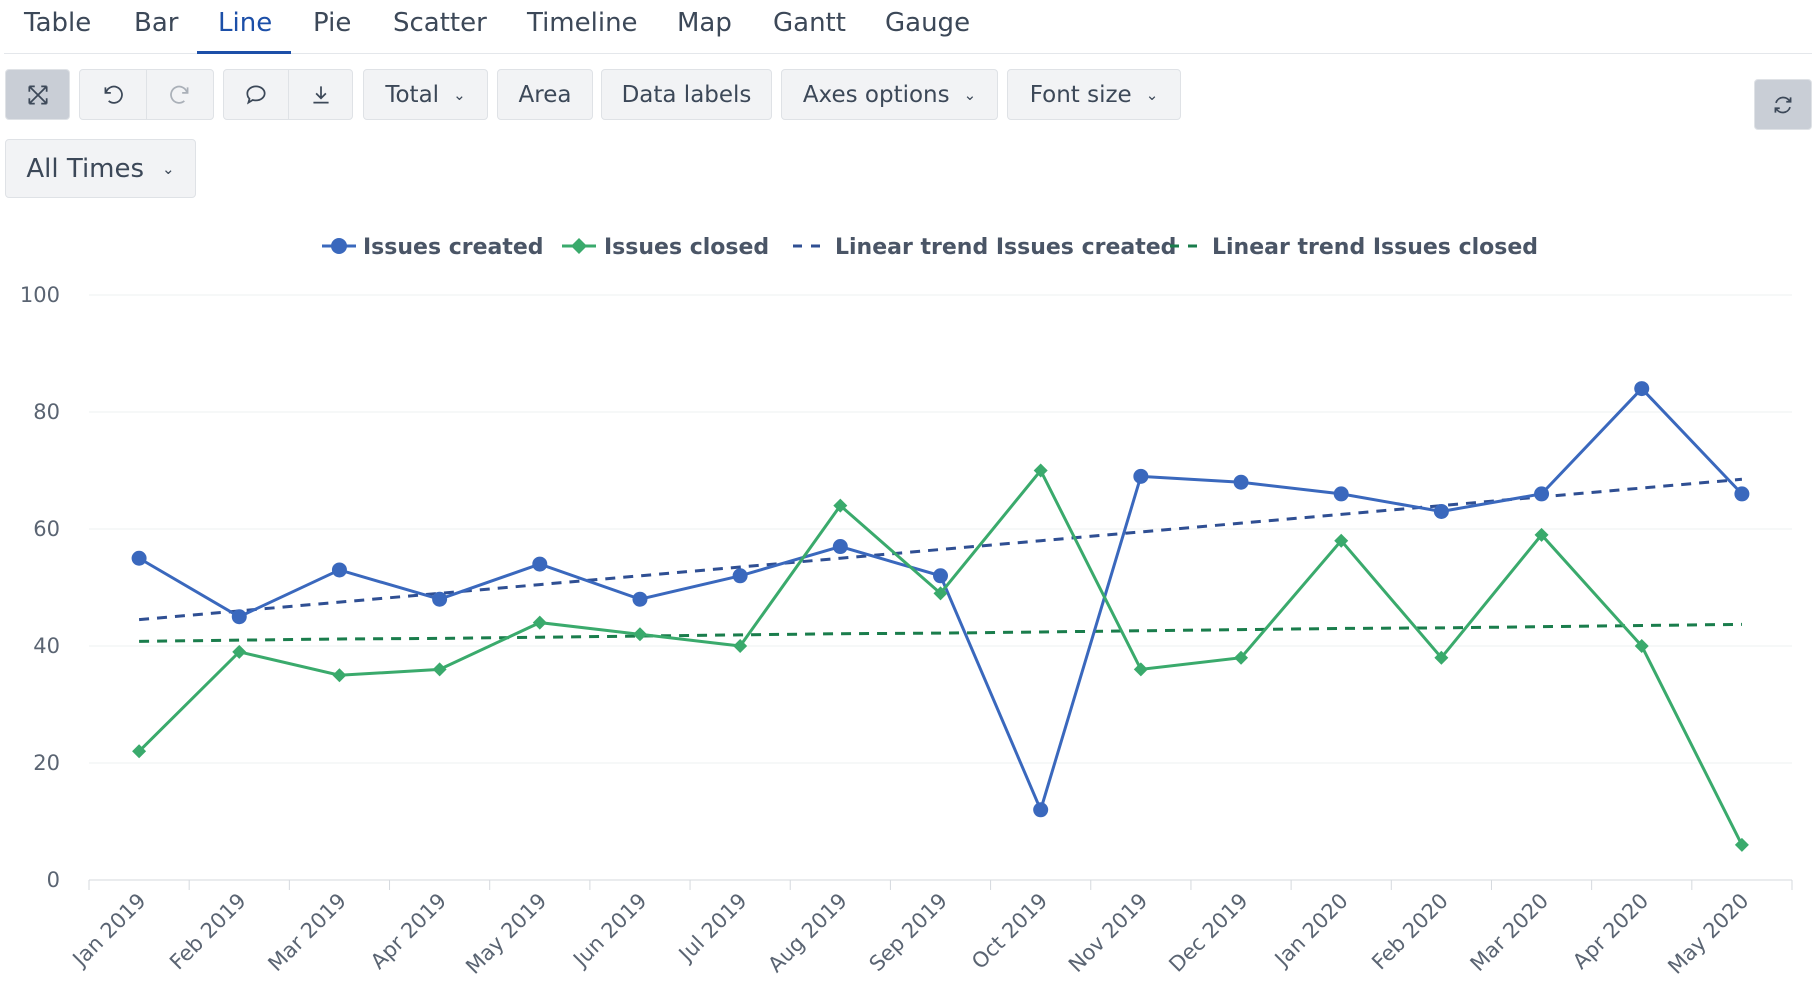 Image resolution: width=1820 pixels, height=1000 pixels. I want to click on total-dropdown: Total ⌄, so click(425, 94).